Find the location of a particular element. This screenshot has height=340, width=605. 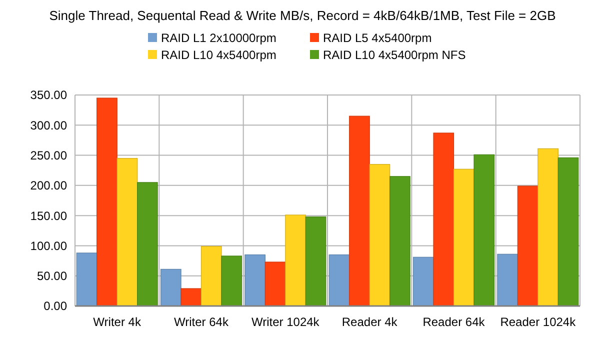

chart-title: Single Thread, Sequental Read & Write MB/s, Record = 4kB/64kB/1MB, Test File = 2GB is located at coordinates (302, 15).